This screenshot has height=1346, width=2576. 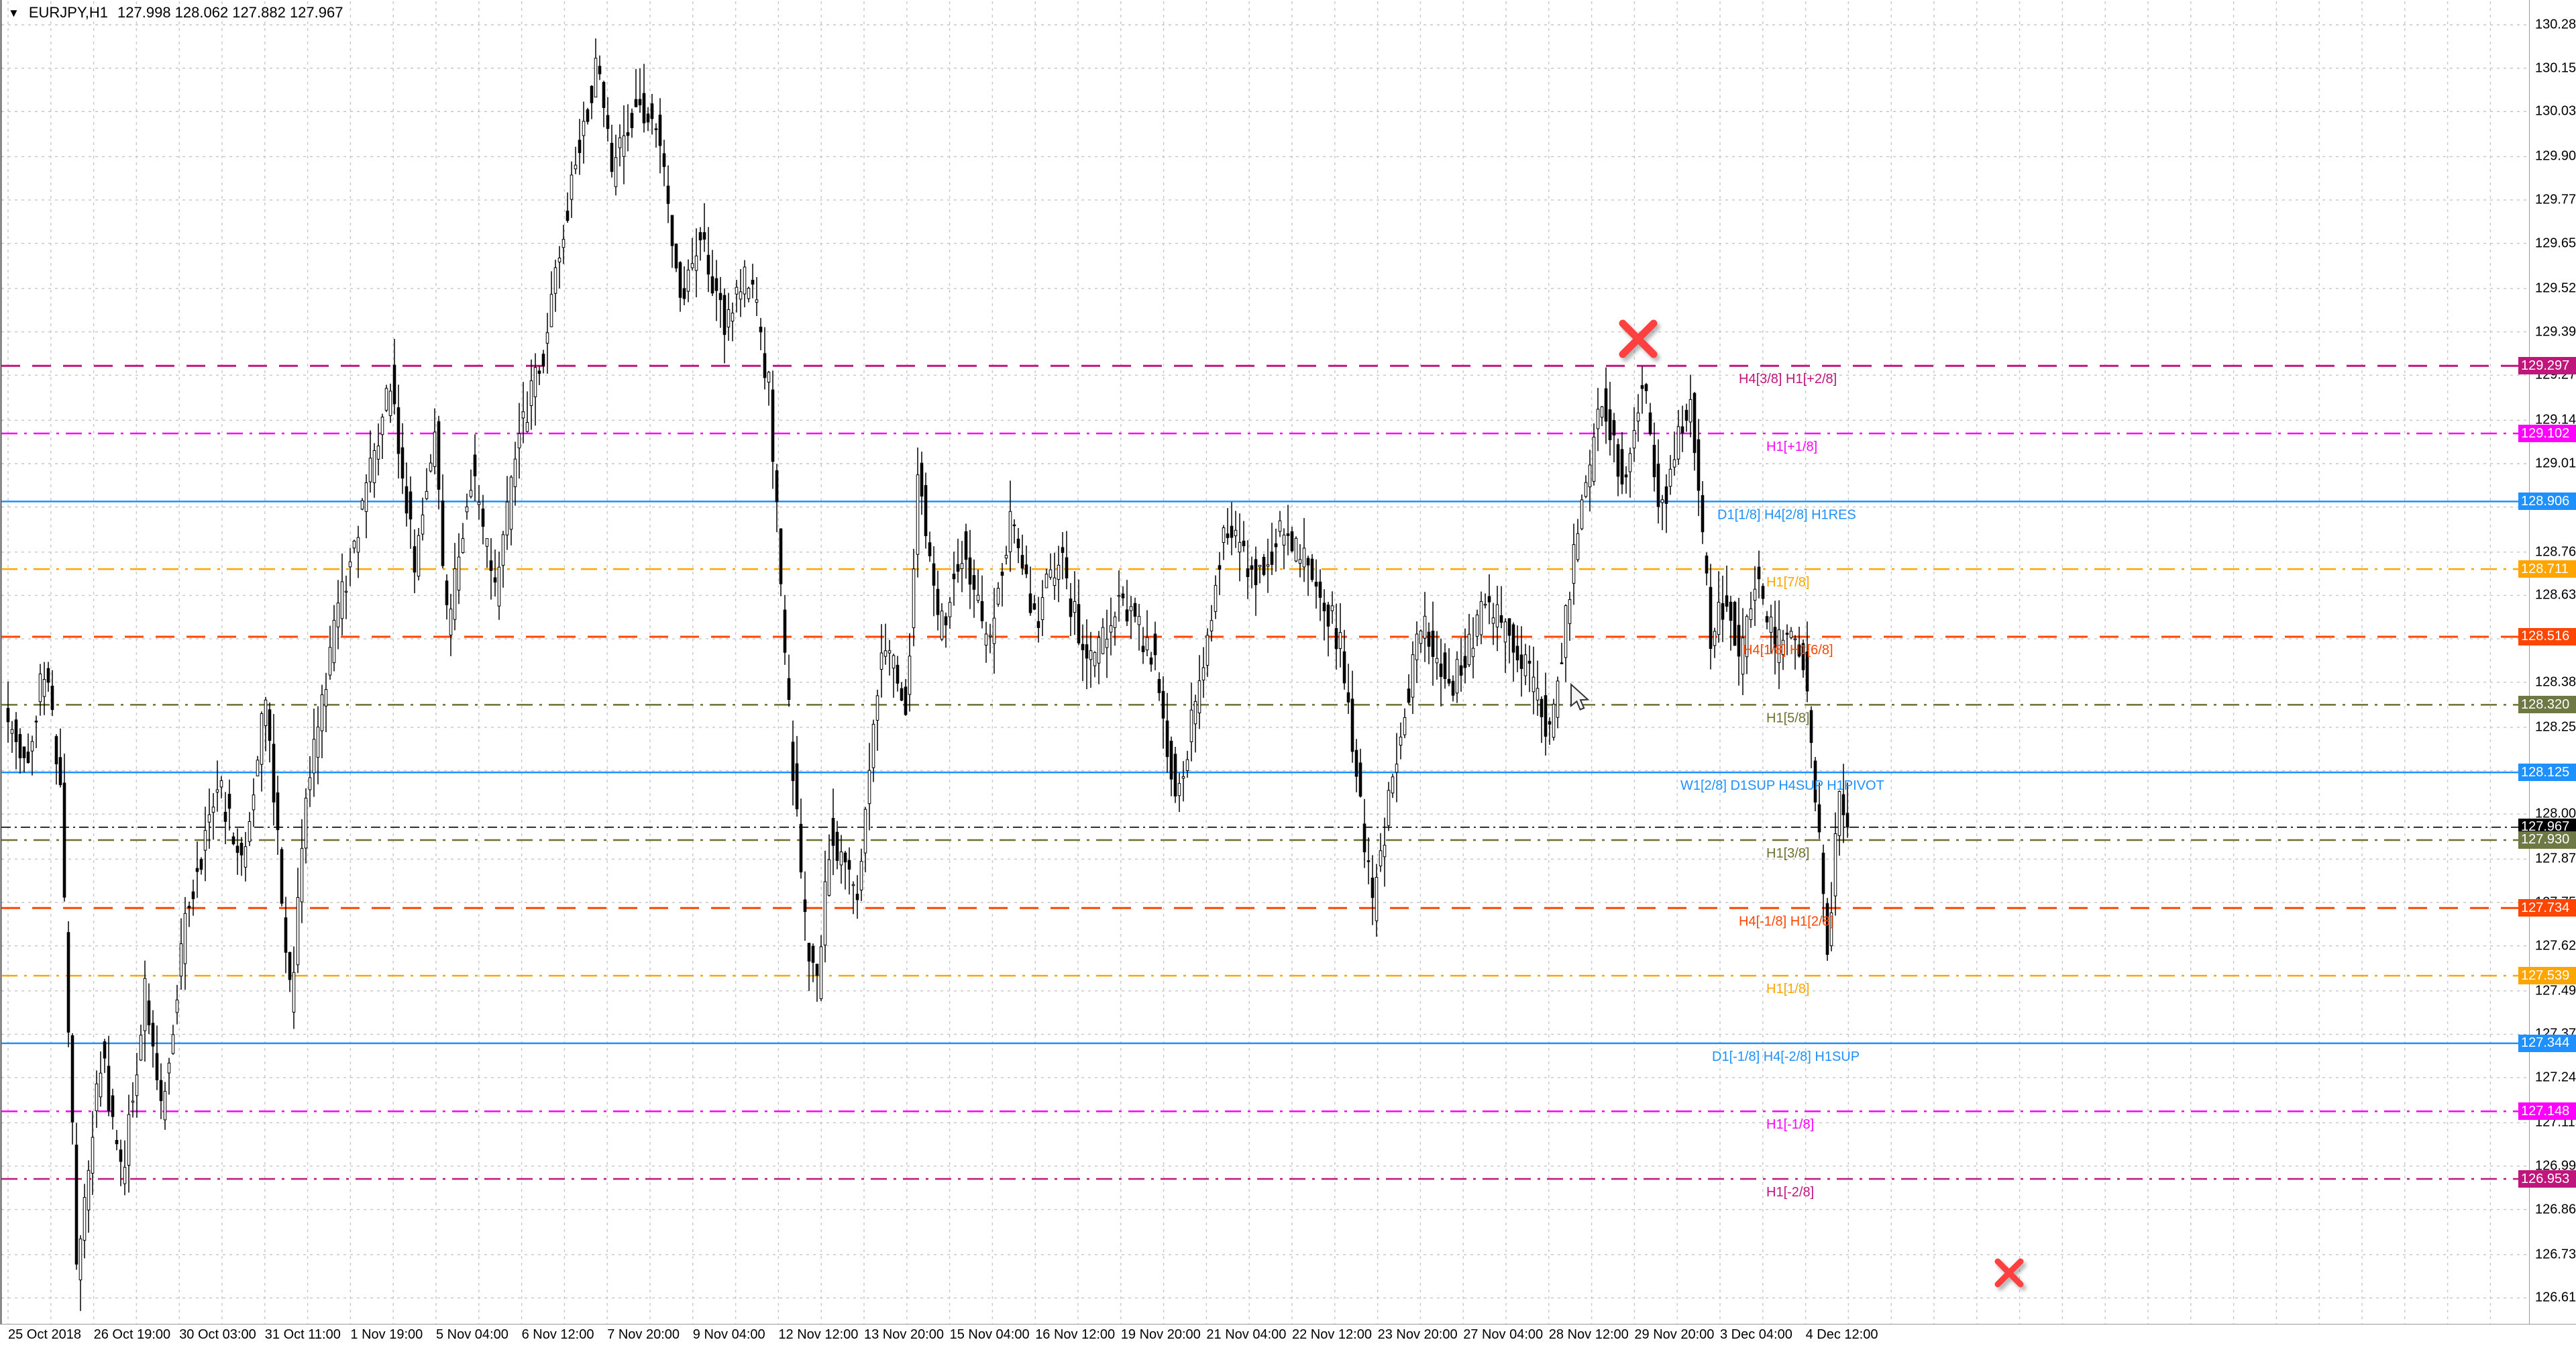 I want to click on level-label: H1[3/8], so click(x=1787, y=853).